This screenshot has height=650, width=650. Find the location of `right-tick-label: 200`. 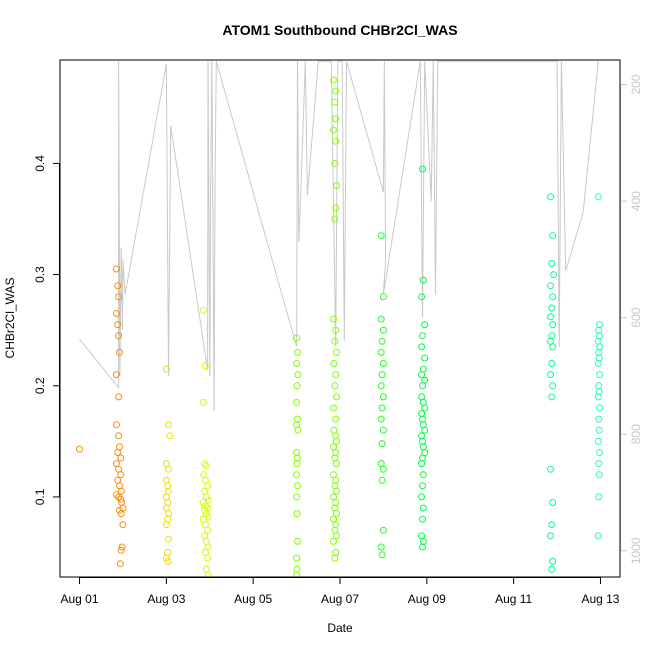

right-tick-label: 200 is located at coordinates (636, 84).